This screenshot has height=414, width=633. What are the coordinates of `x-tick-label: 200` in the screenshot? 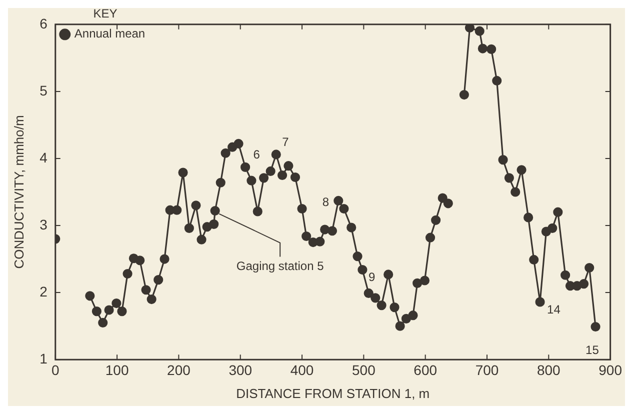 It's located at (179, 370).